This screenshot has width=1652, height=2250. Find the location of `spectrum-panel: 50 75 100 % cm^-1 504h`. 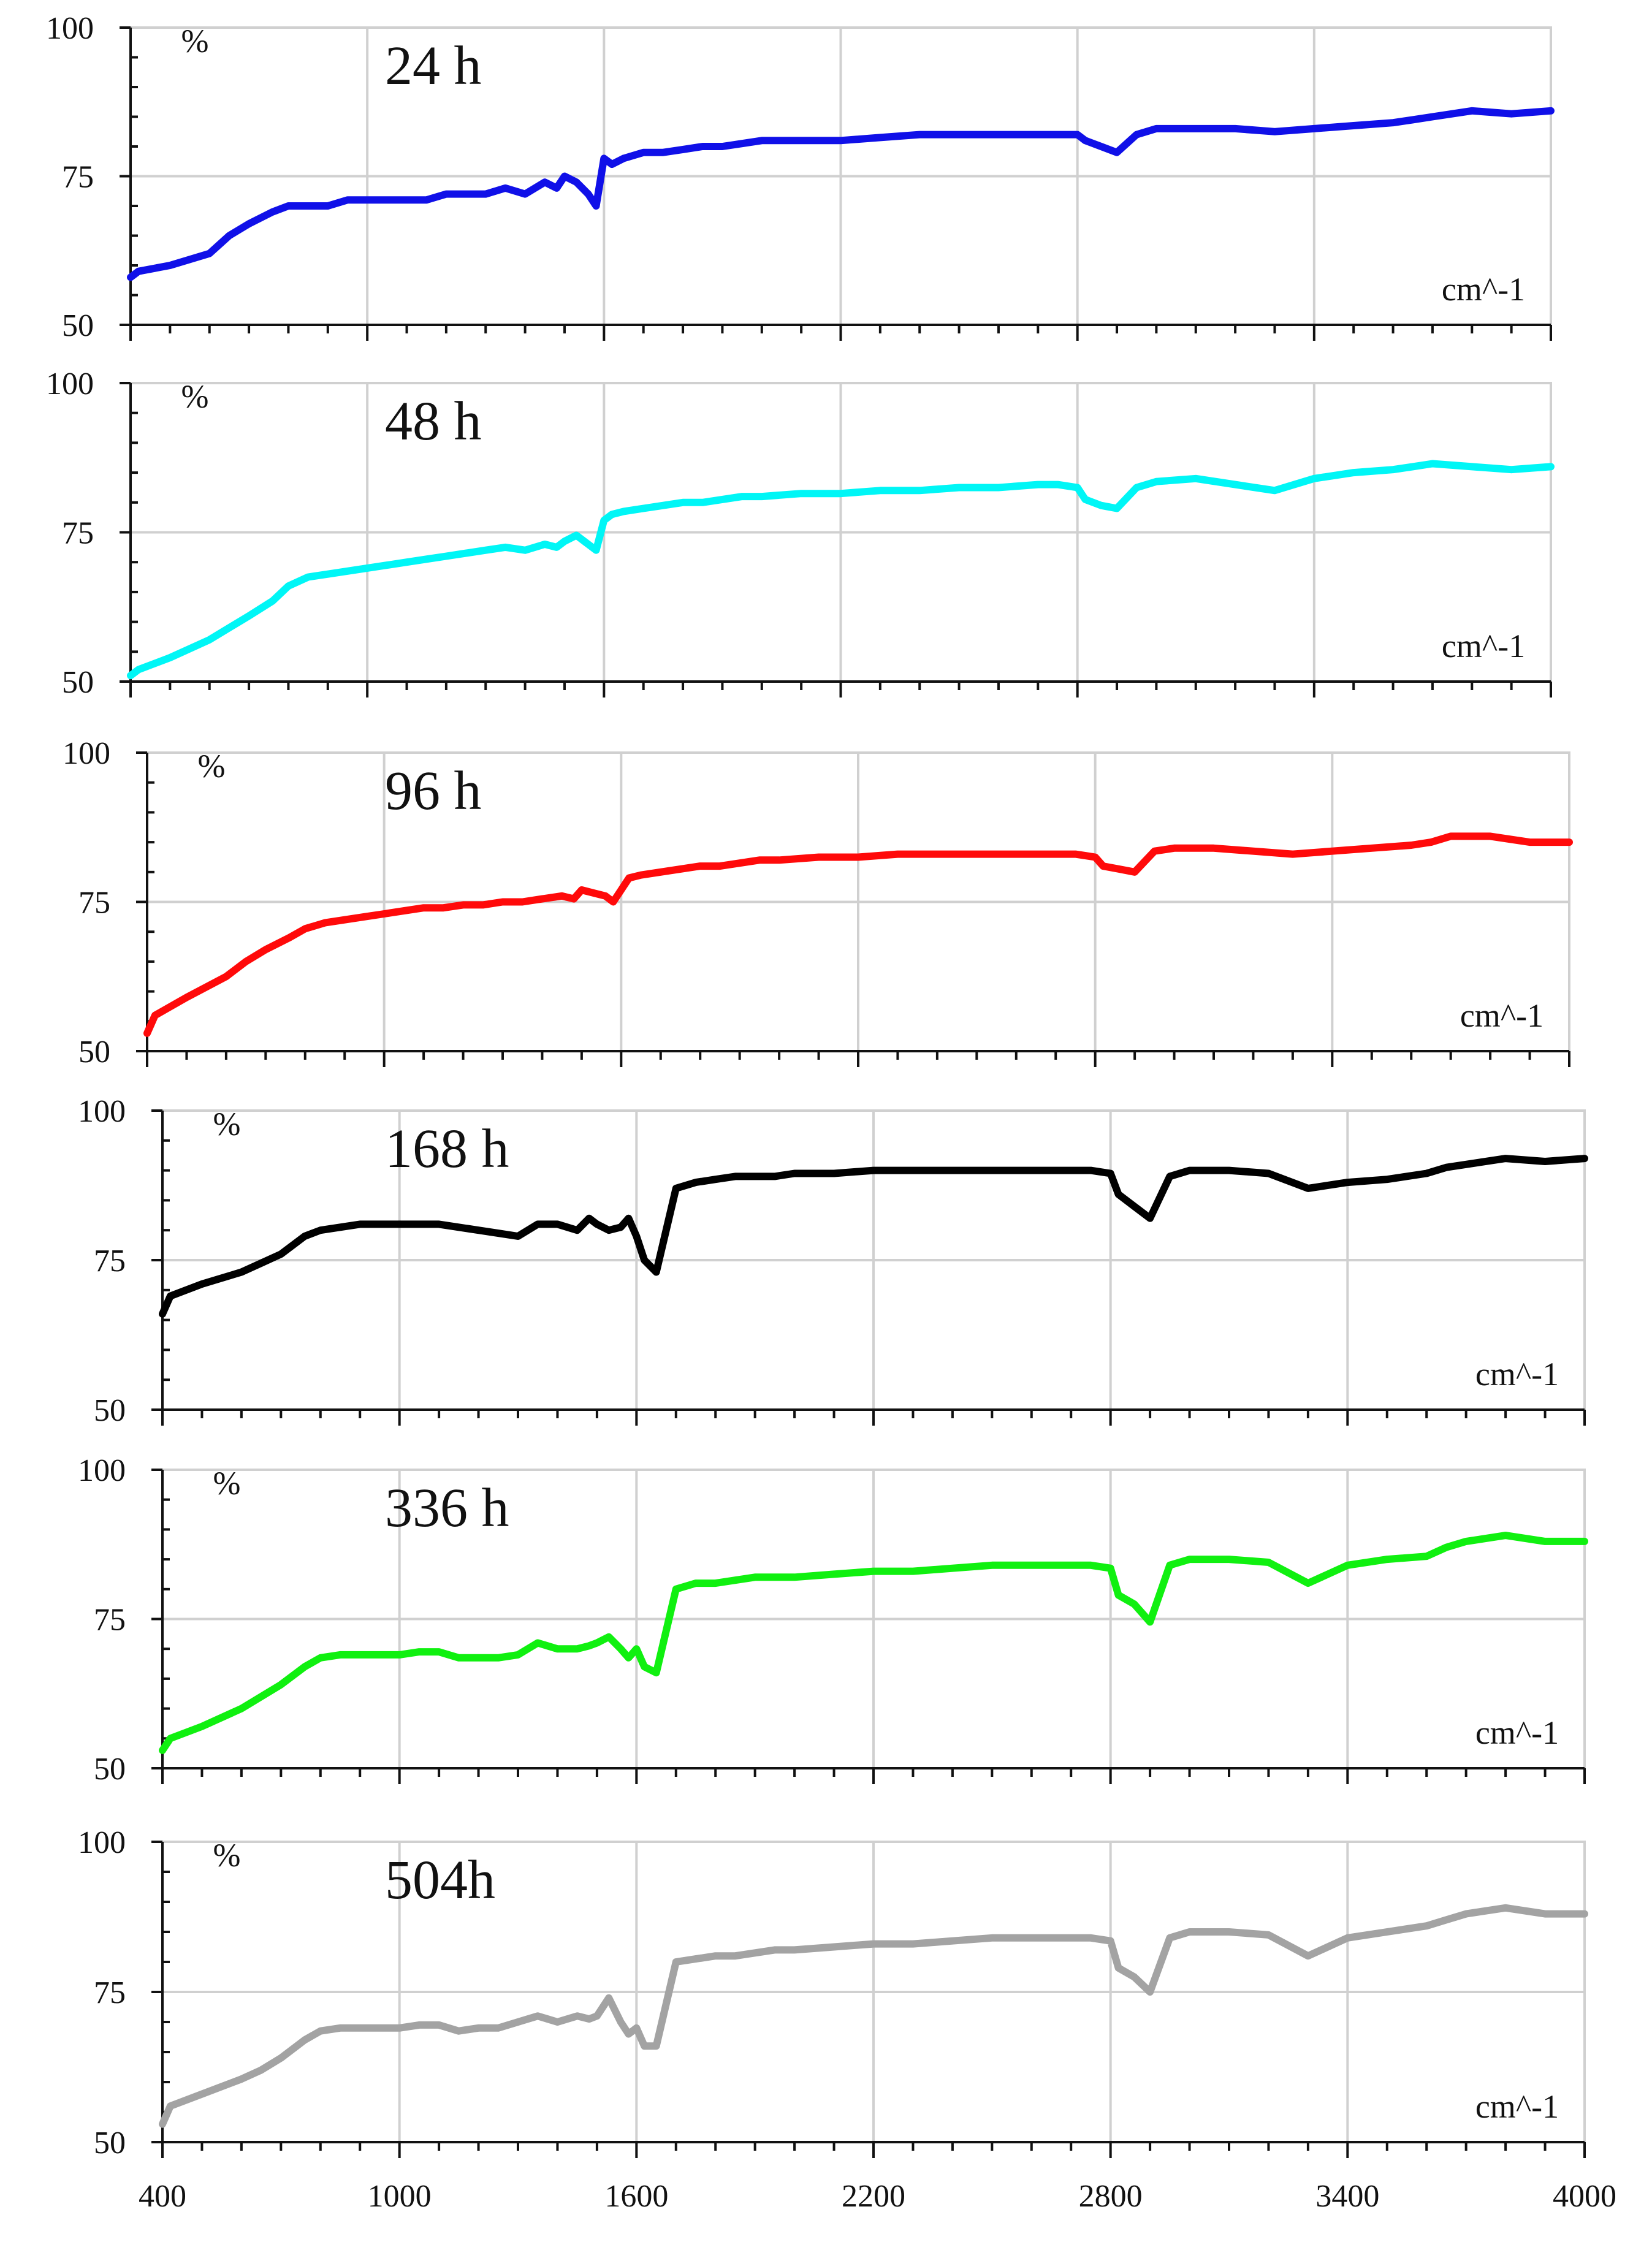

spectrum-panel: 50 75 100 % cm^-1 504h is located at coordinates (833, 1993).